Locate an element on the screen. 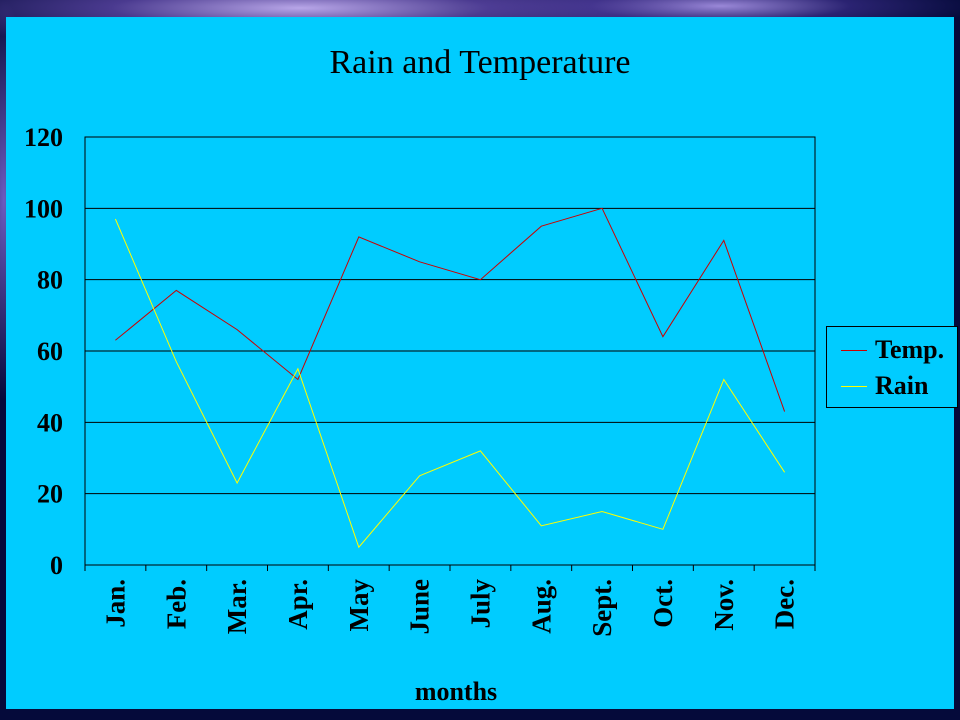 The width and height of the screenshot is (960, 720). x-tick-label: Sept. is located at coordinates (602, 608).